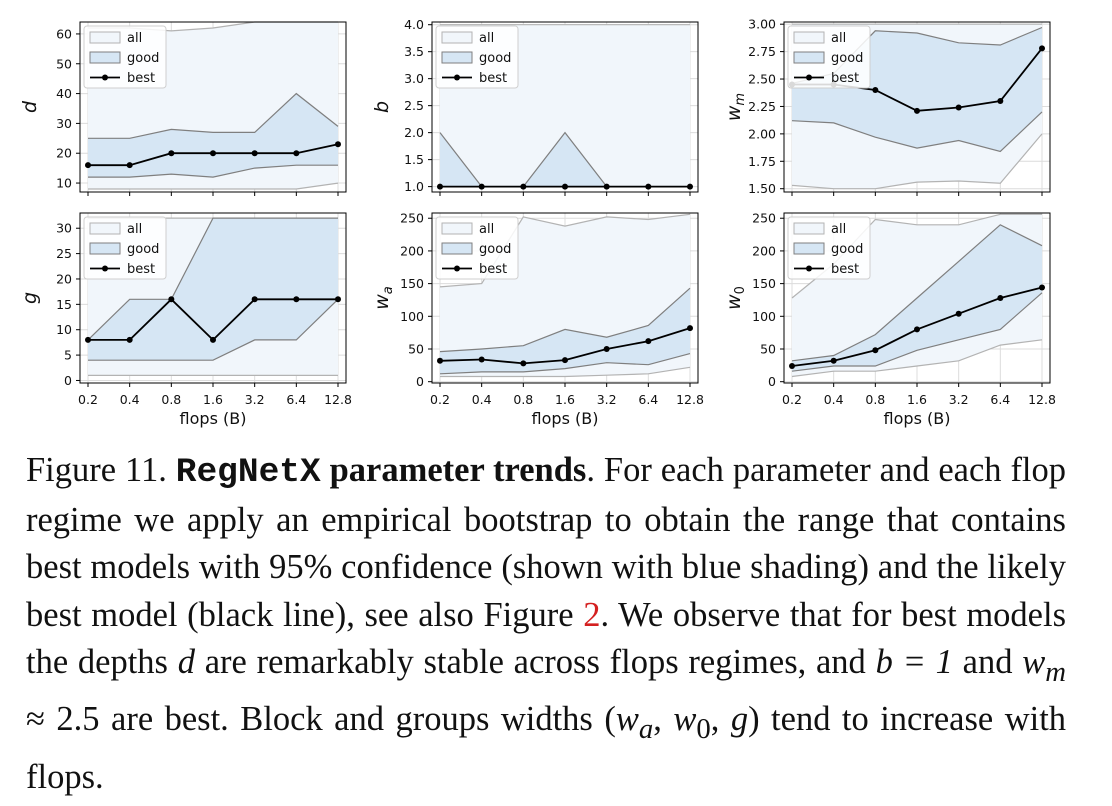  What do you see at coordinates (648, 399) in the screenshot?
I see `x-tick-label: 6.4` at bounding box center [648, 399].